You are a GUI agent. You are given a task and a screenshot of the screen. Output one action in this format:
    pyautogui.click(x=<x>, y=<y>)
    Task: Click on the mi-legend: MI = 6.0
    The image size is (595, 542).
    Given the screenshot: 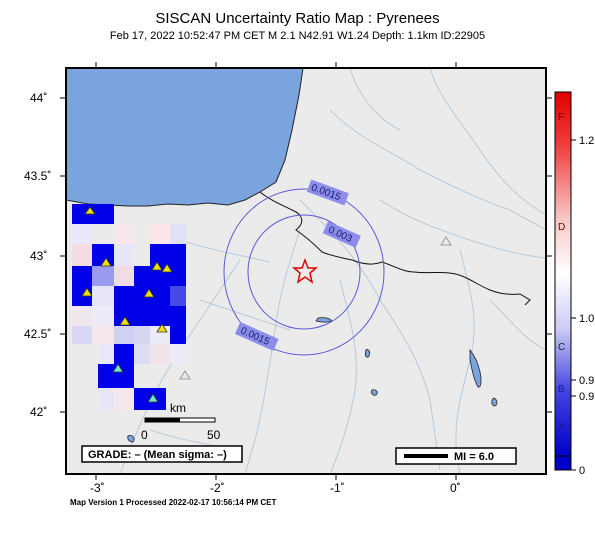 What is the action you would take?
    pyautogui.click(x=456, y=456)
    